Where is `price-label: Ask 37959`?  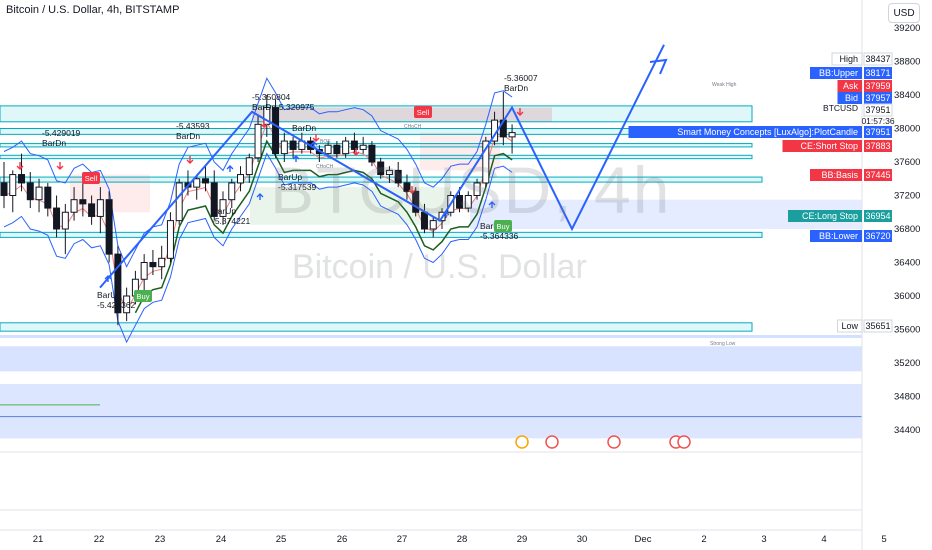
price-label: Ask 37959 is located at coordinates (865, 86).